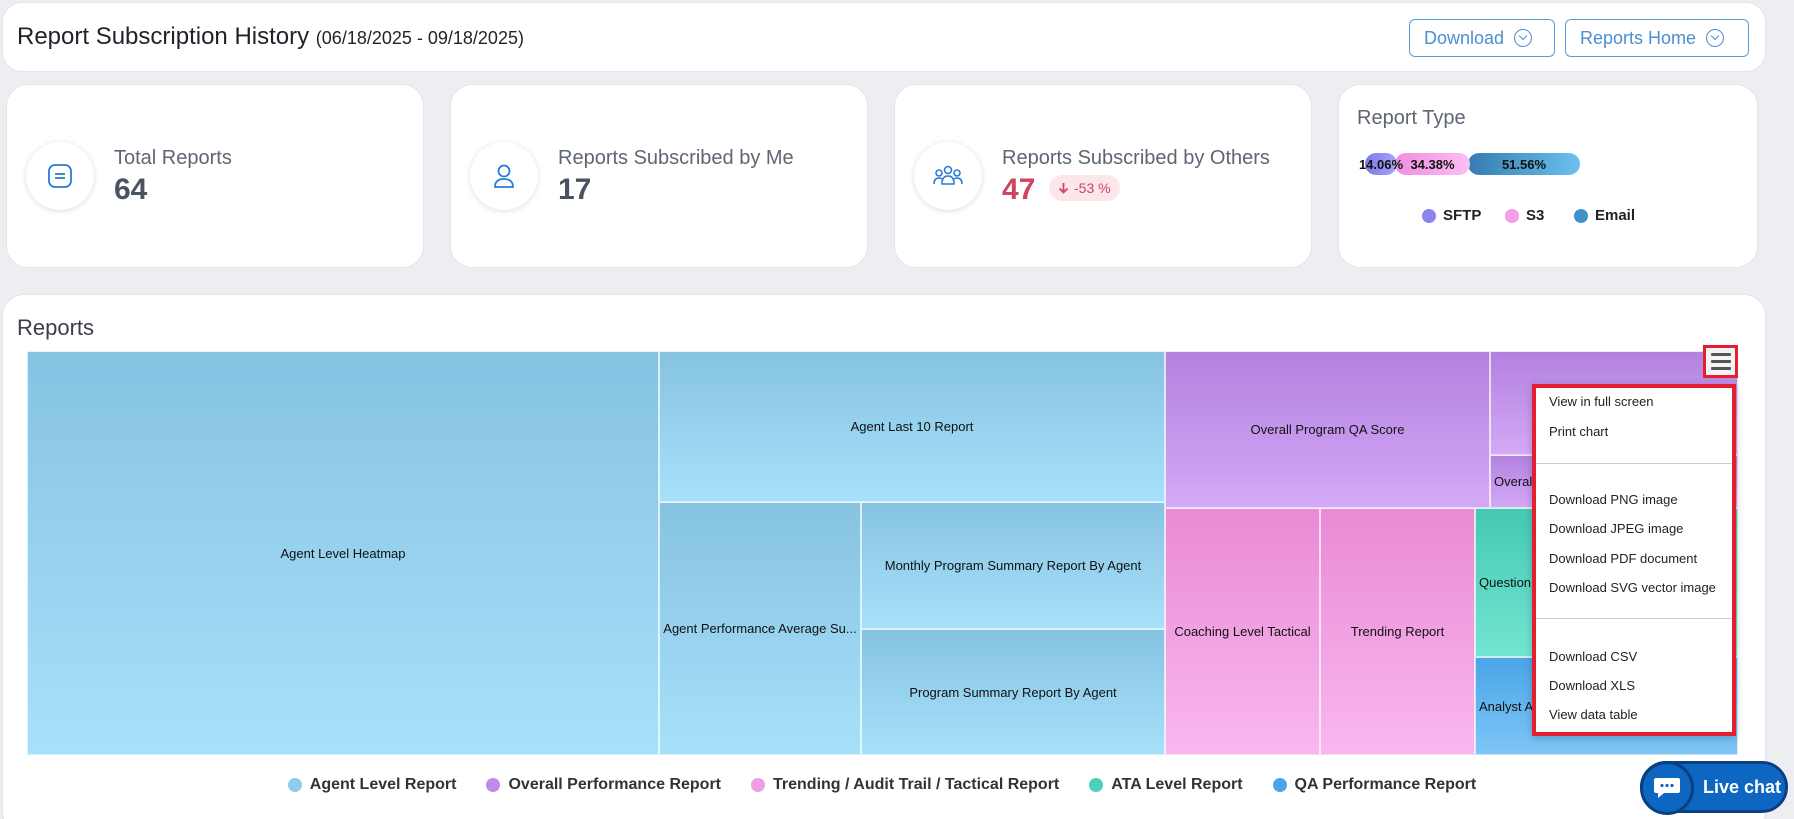 This screenshot has height=819, width=1794. What do you see at coordinates (1601, 401) in the screenshot?
I see `menu-item-view-full-screen: View in full screen` at bounding box center [1601, 401].